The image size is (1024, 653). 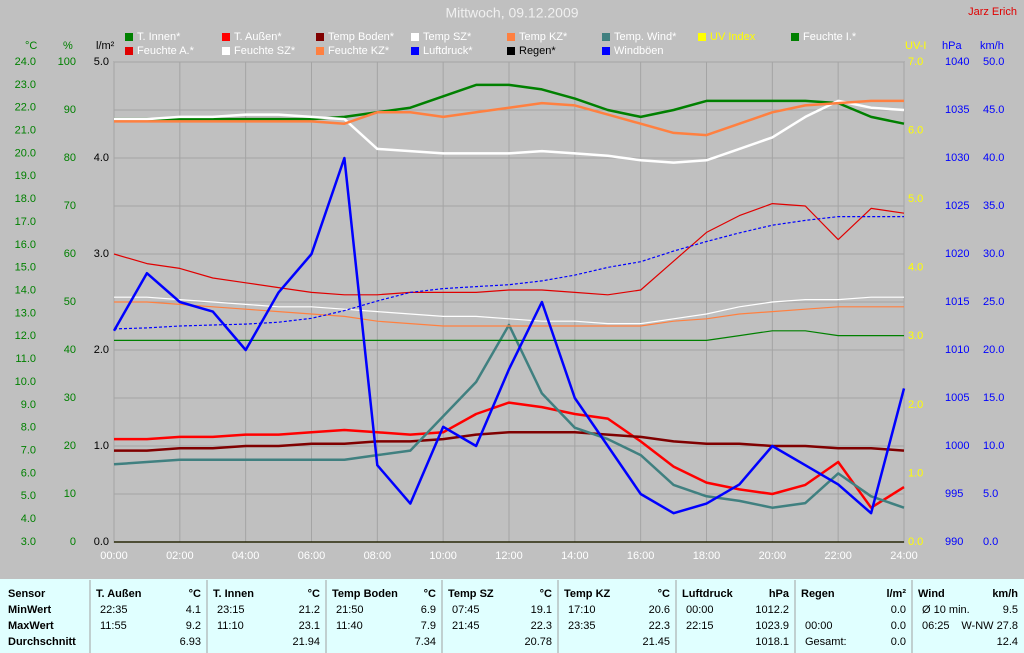 I want to click on legend-label: Windböen, so click(x=639, y=51).